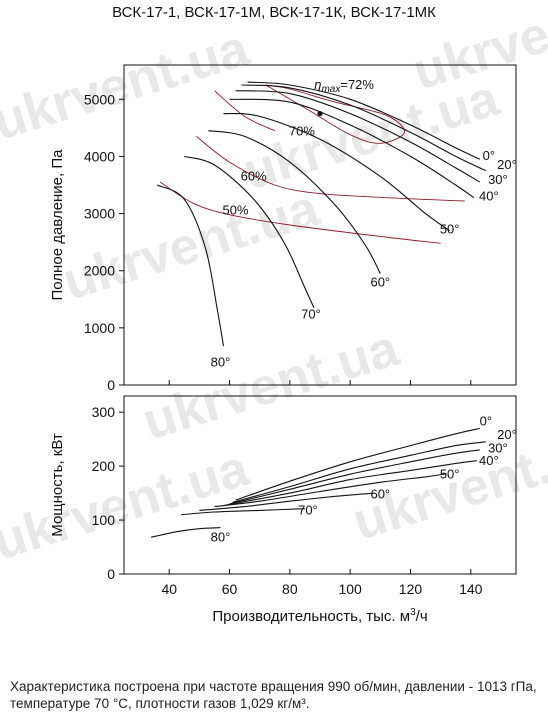 This screenshot has width=548, height=722. Describe the element at coordinates (411, 589) in the screenshot. I see `x-tick-label: 120` at that location.